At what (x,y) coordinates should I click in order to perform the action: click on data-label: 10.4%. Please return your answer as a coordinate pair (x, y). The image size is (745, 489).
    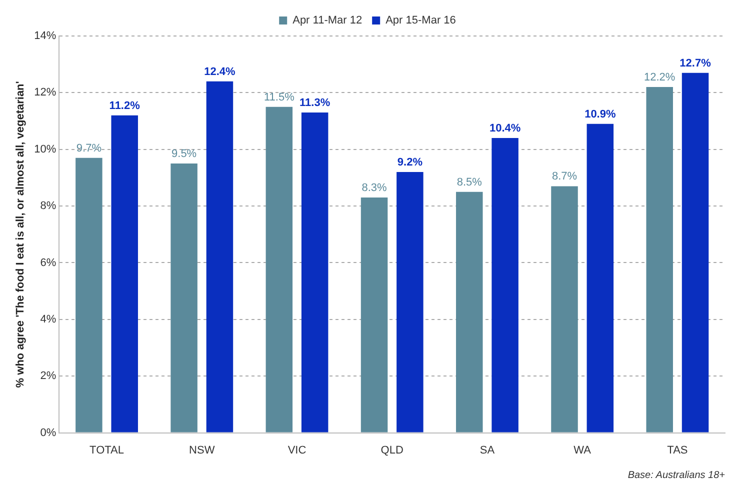
    Looking at the image, I should click on (505, 128).